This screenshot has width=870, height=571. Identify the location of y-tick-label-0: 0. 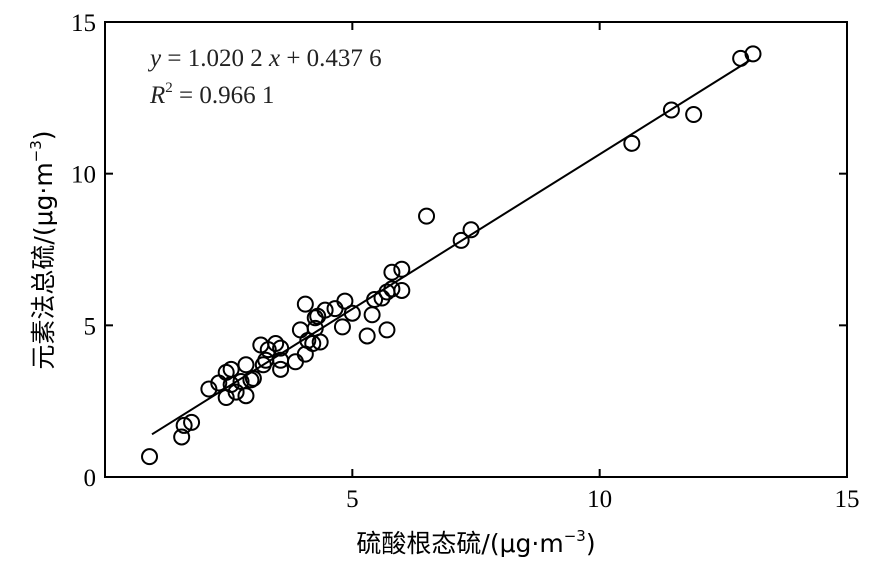
(90, 478).